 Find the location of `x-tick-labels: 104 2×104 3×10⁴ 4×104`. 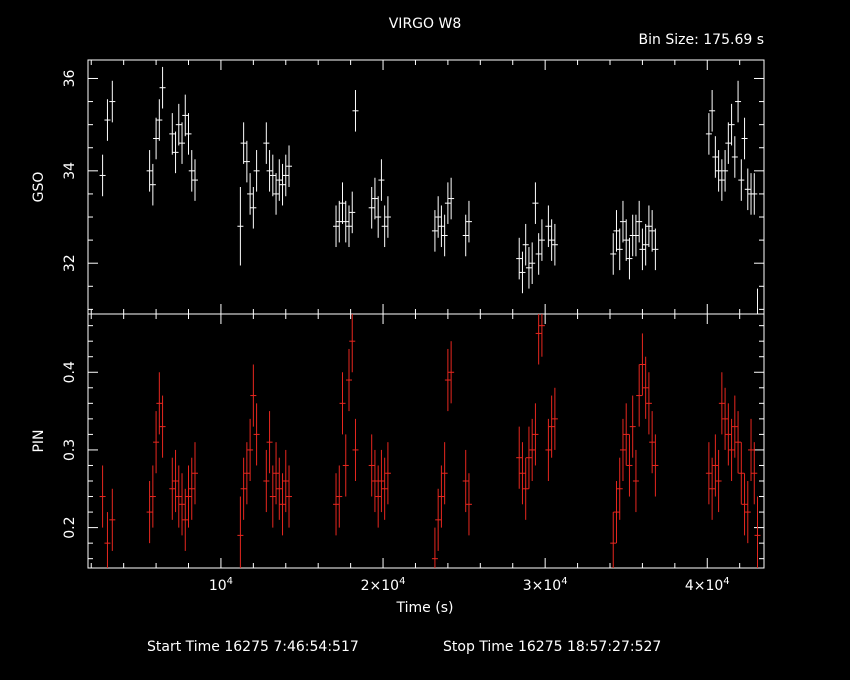

x-tick-labels: 104 2×104 3×10⁴ 4×104 is located at coordinates (469, 585).